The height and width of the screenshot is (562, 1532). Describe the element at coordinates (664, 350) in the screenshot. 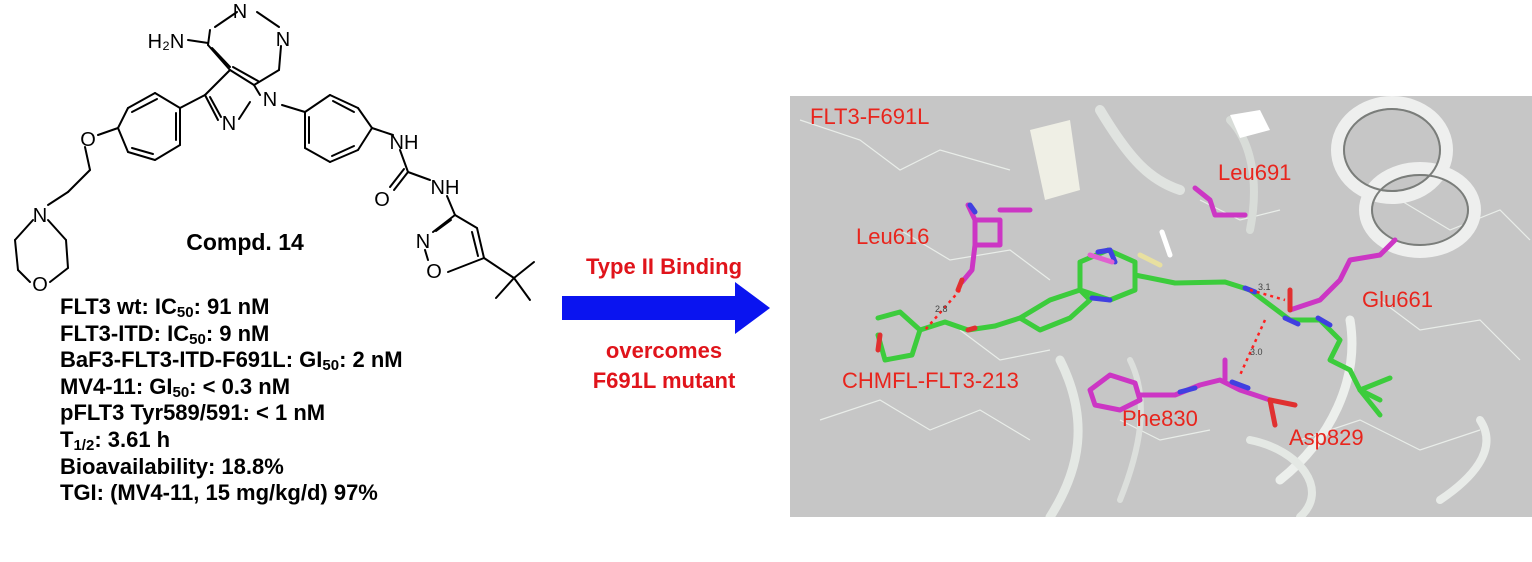

I see `arrow-label-bottom-1: overcomes` at that location.